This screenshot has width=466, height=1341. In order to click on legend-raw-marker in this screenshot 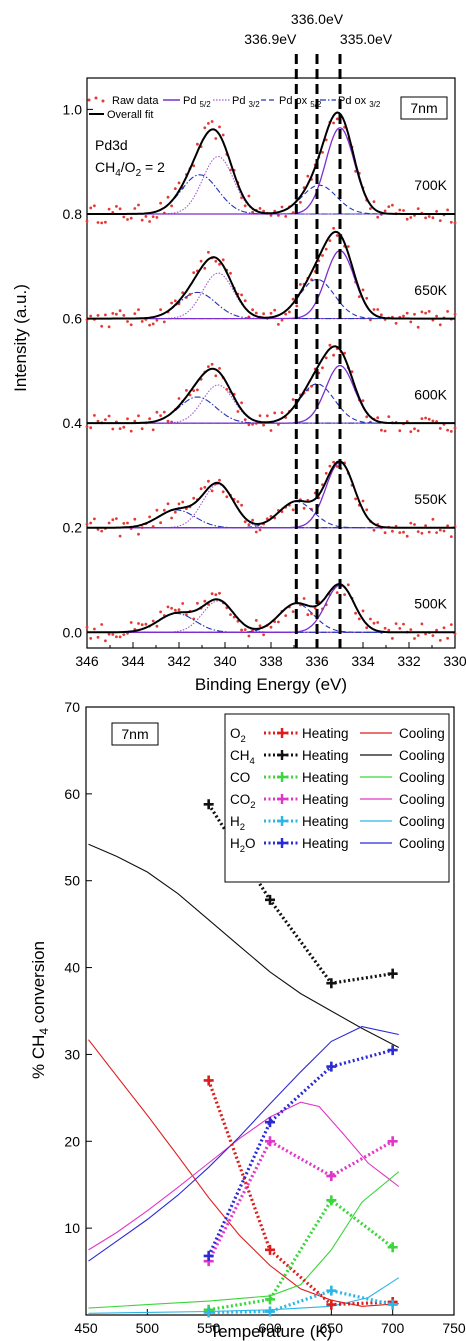, I will do `click(96, 98)`.